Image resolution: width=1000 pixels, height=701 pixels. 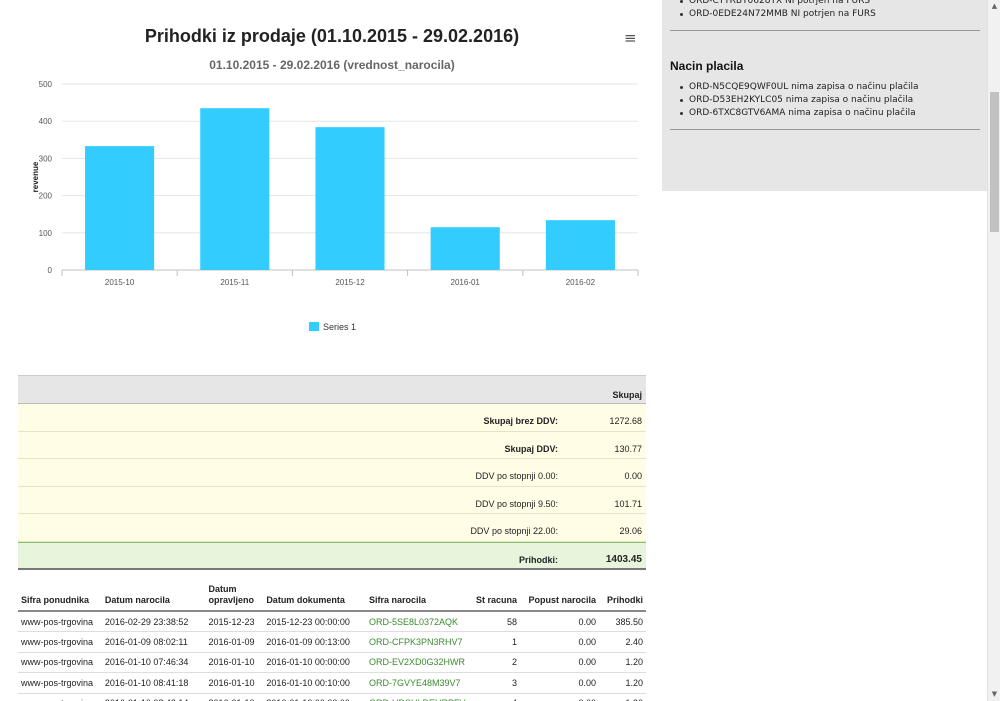 What do you see at coordinates (417, 697) in the screenshot?
I see `order-link: ORD-UDSHLDEHRPFV` at bounding box center [417, 697].